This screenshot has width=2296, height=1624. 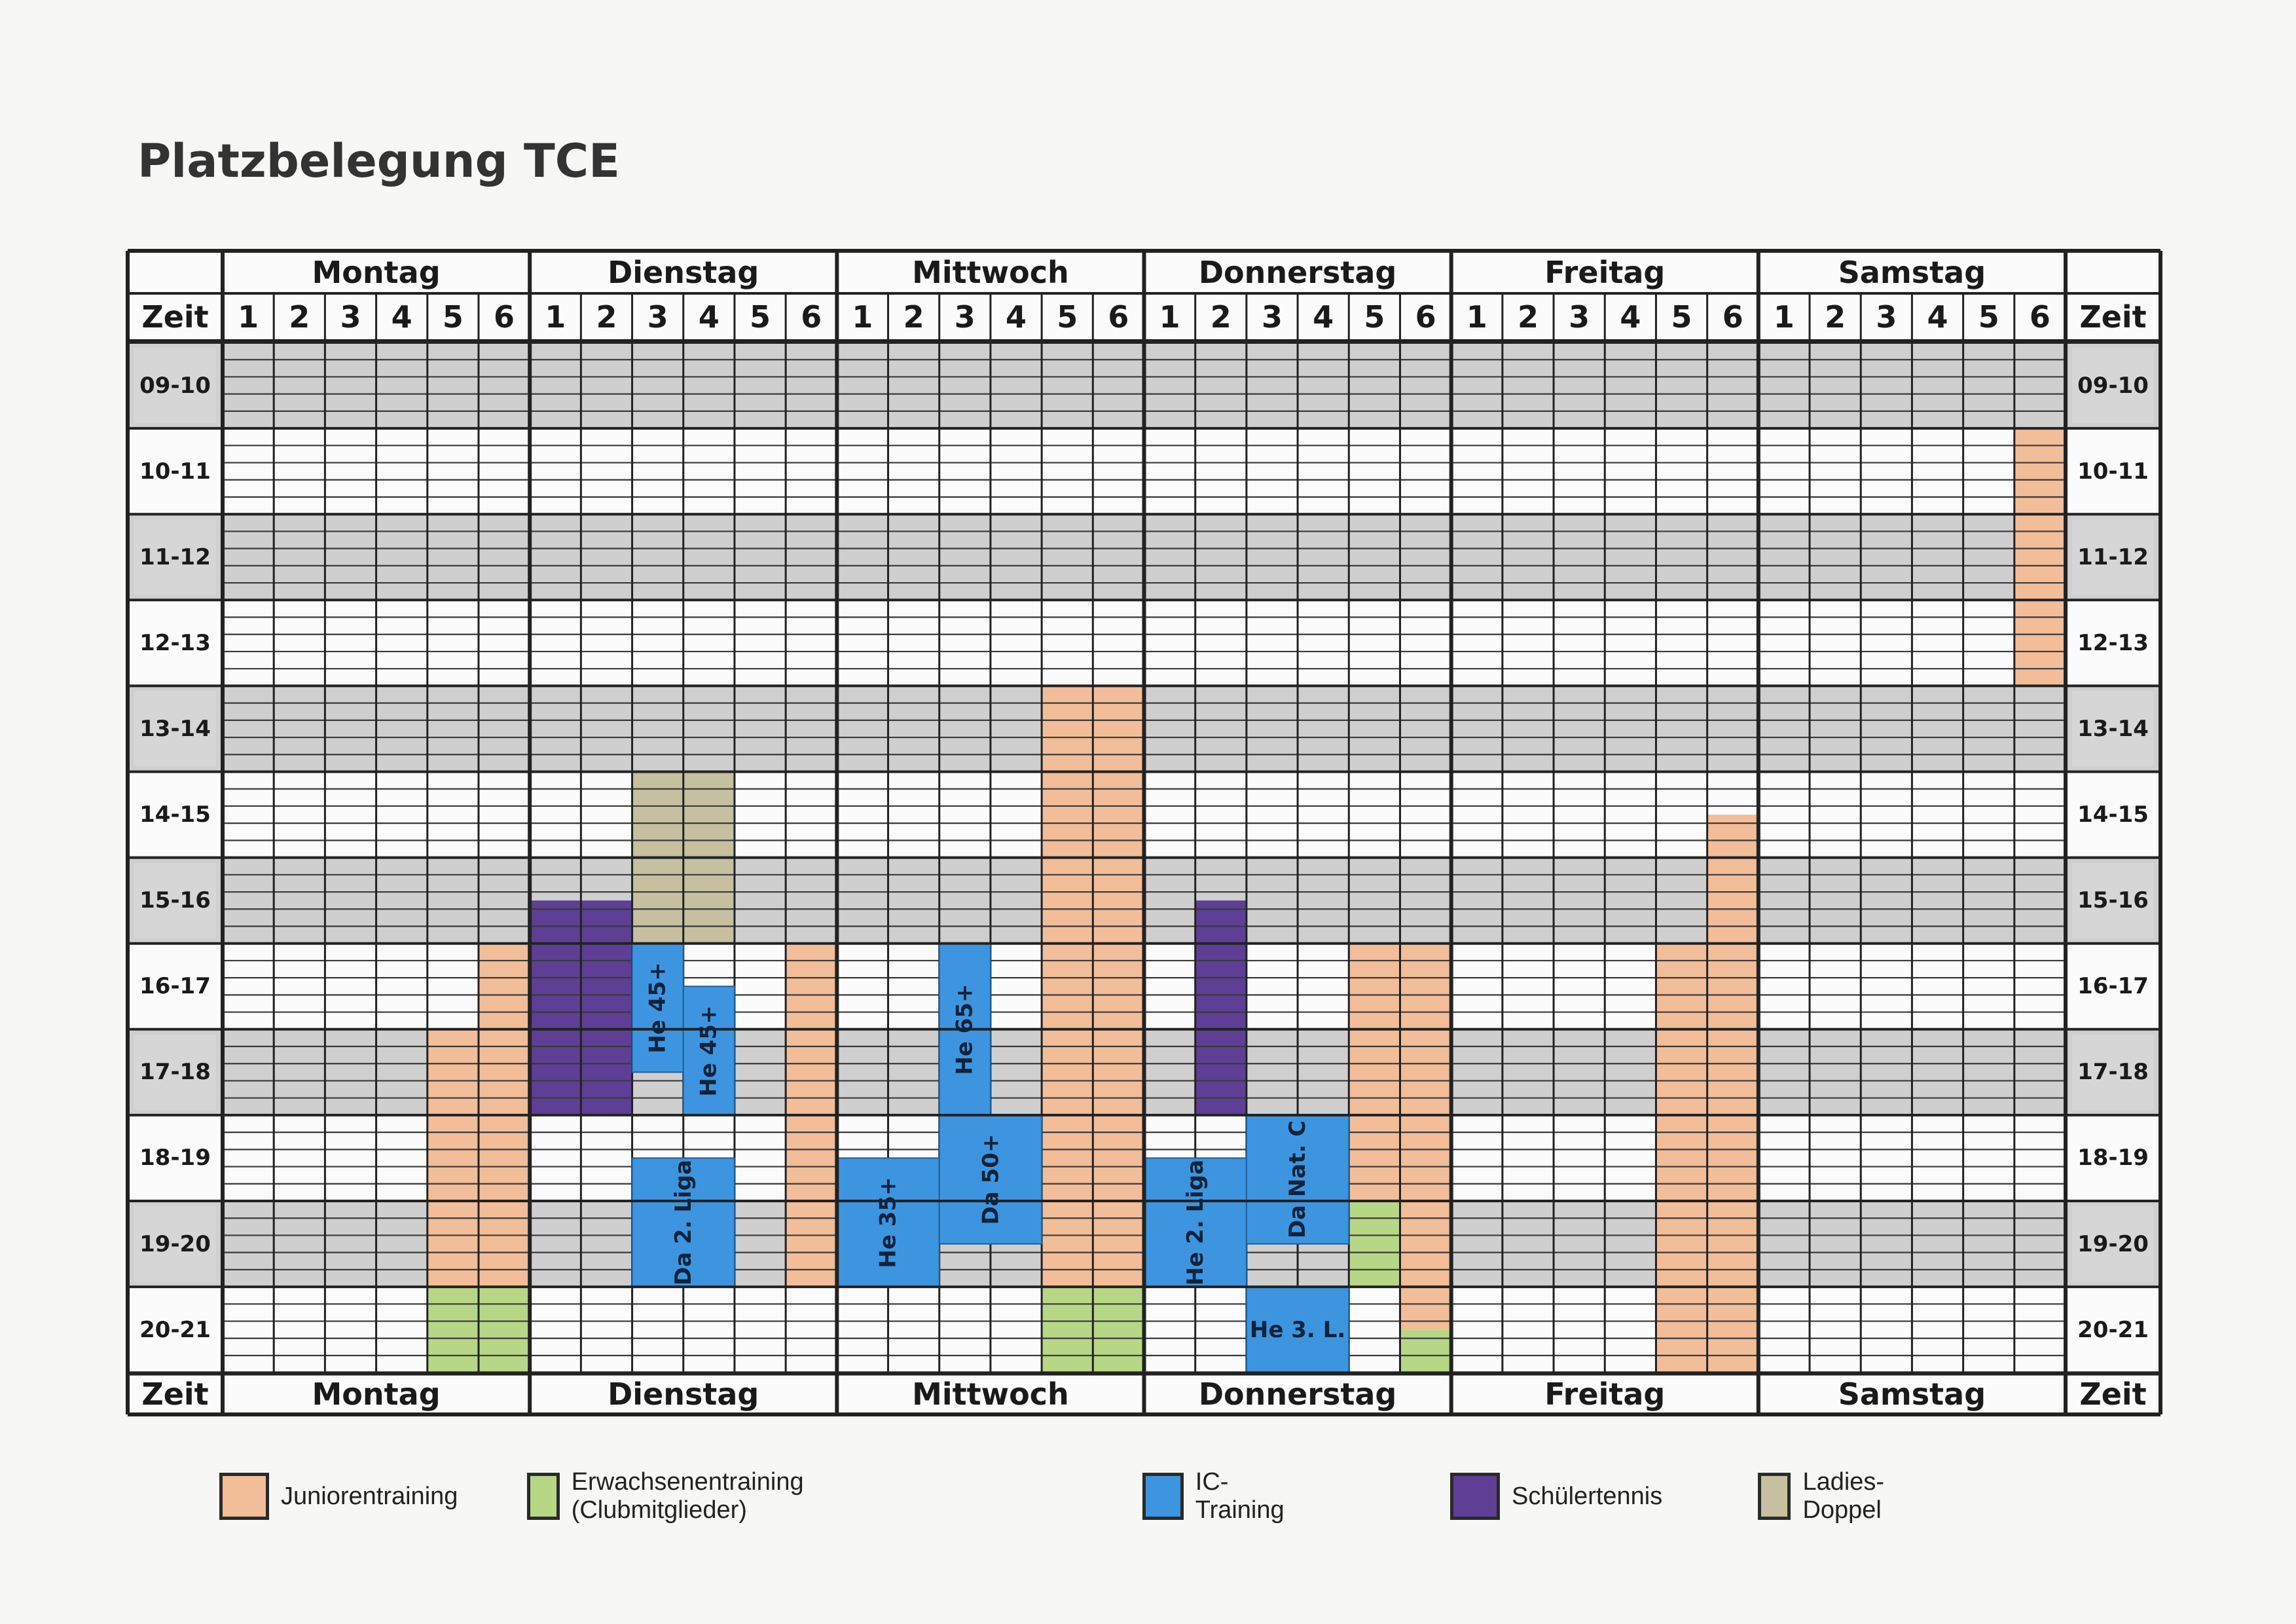 I want to click on time-label-left: 17-18, so click(x=175, y=1072).